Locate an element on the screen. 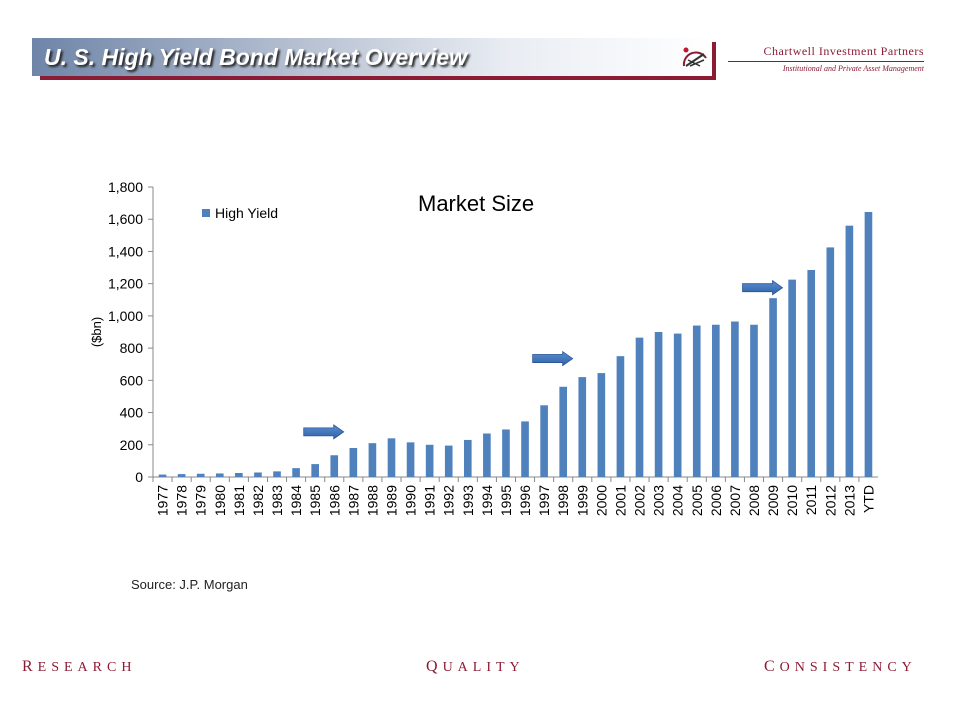 This screenshot has width=960, height=720. bar-1998 is located at coordinates (563, 431).